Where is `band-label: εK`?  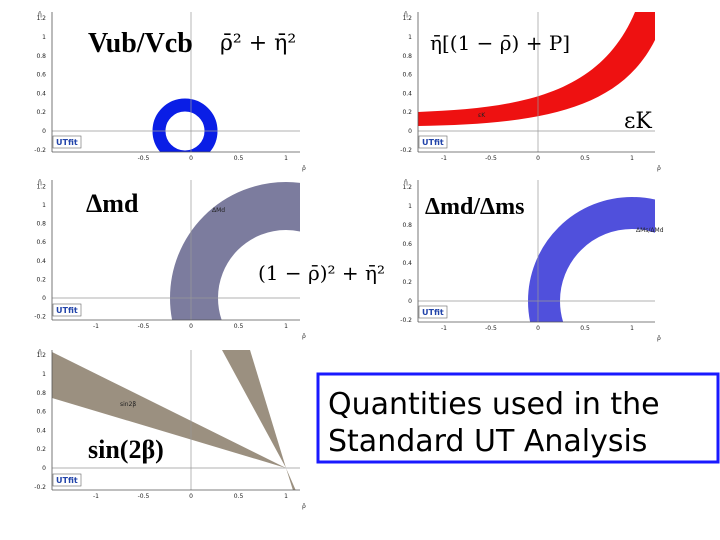
band-label: εK is located at coordinates (482, 115).